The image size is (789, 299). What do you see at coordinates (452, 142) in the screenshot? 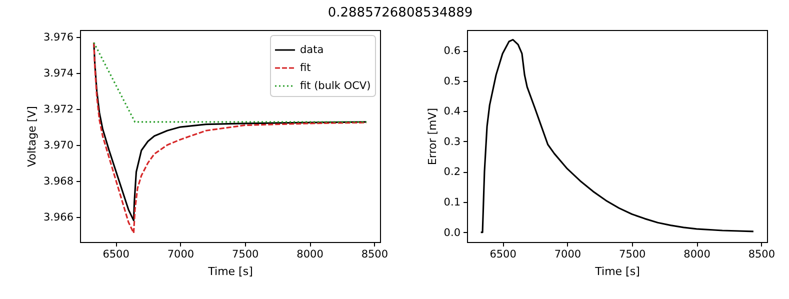
I see `y-tick-label: 0.3` at bounding box center [452, 142].